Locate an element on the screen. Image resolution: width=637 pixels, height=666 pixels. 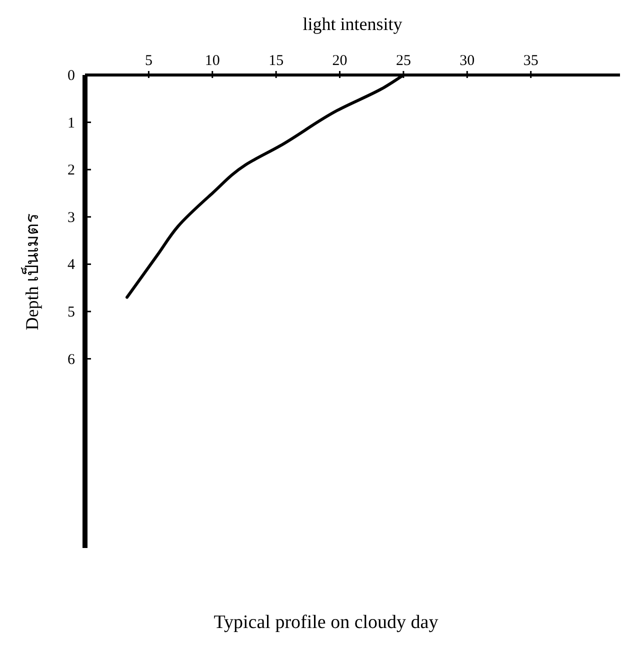
y-tick-label: 2 is located at coordinates (71, 170).